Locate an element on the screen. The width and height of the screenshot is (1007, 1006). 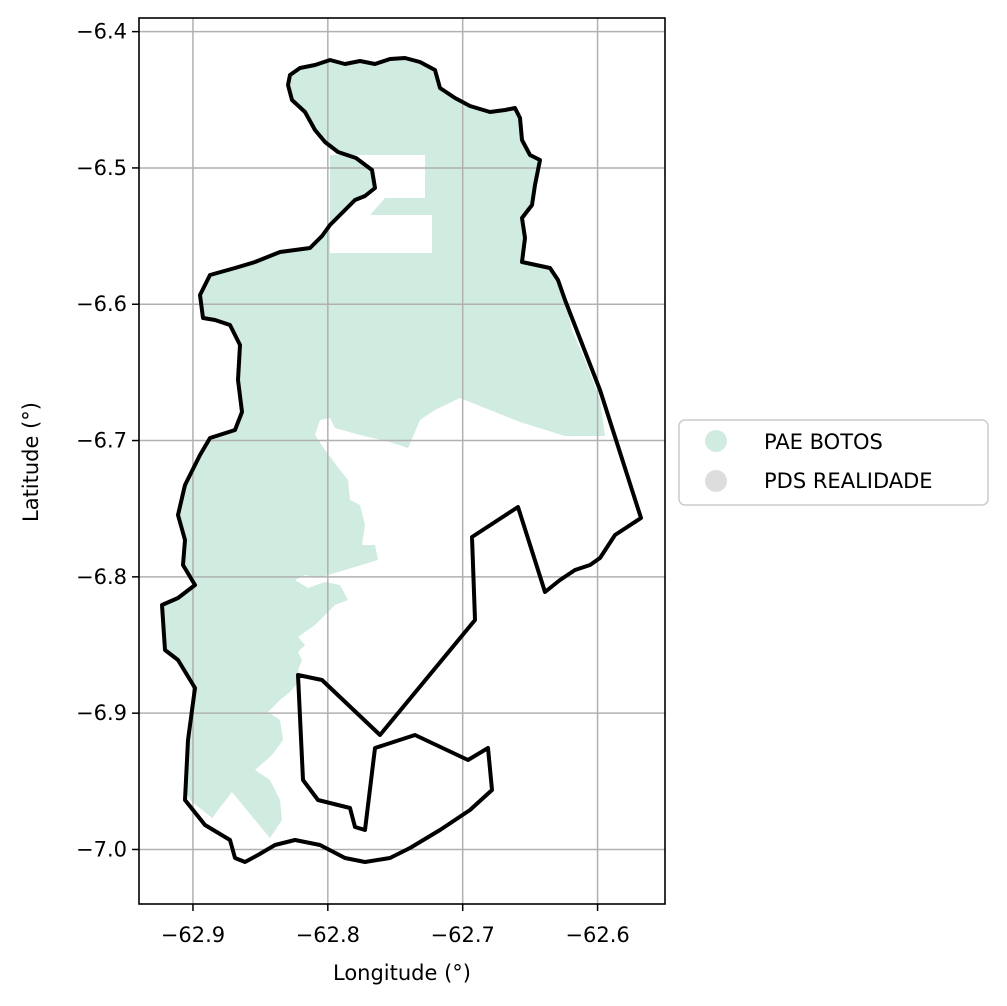
legend-marker-pae-botos is located at coordinates (716, 441).